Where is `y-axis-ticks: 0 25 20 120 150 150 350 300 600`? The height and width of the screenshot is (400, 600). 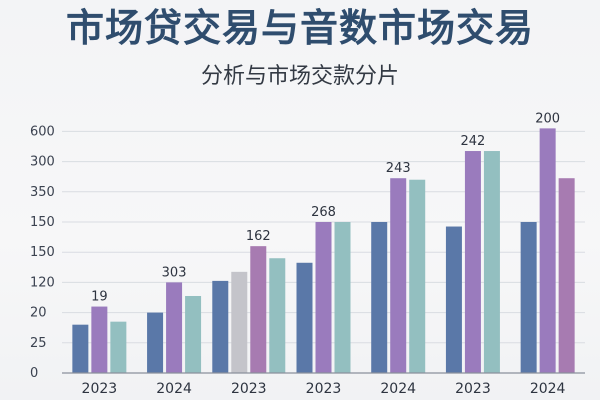 y-axis-ticks: 0 25 20 120 150 150 350 300 600 is located at coordinates (42, 252).